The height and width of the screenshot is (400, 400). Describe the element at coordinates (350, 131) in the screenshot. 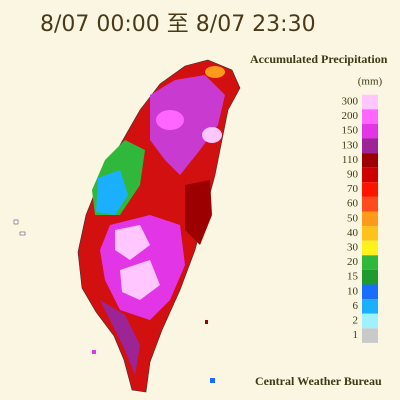

I see `legend-label: 150` at that location.